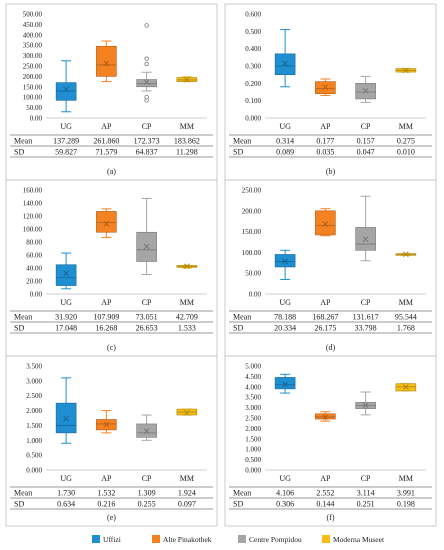 The image size is (444, 550). I want to click on x-category-label: MM, so click(406, 126).